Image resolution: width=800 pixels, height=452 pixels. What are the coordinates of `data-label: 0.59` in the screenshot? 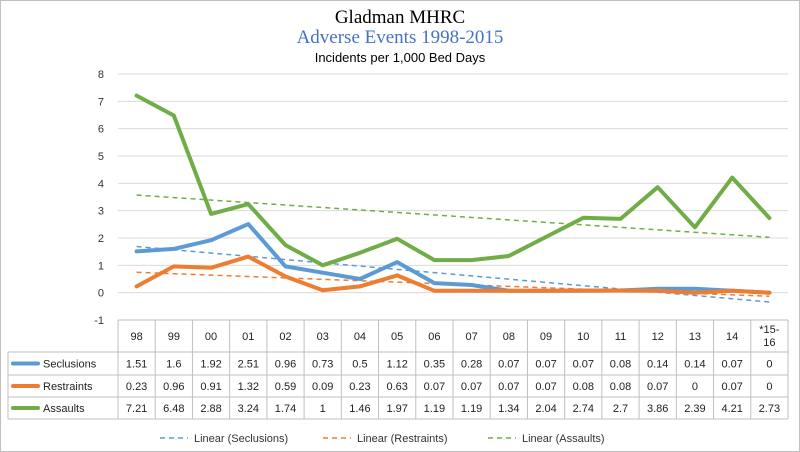 It's located at (285, 387).